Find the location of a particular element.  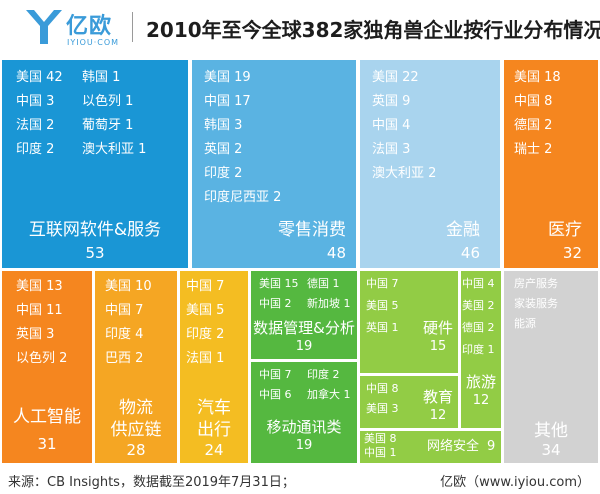

tile-sector-name: 数据管理&分析 is located at coordinates (304, 328).